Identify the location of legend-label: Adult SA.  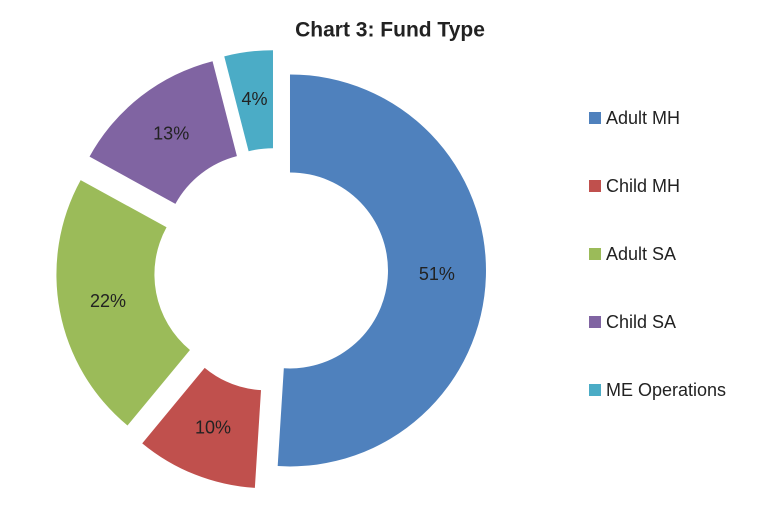
(641, 254).